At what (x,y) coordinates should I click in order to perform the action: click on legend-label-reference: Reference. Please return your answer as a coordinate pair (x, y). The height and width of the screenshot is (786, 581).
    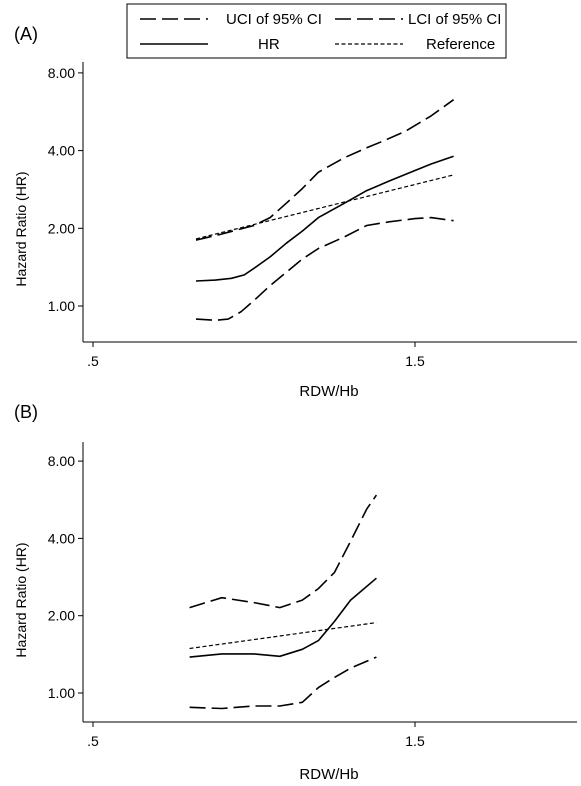
    Looking at the image, I should click on (460, 44).